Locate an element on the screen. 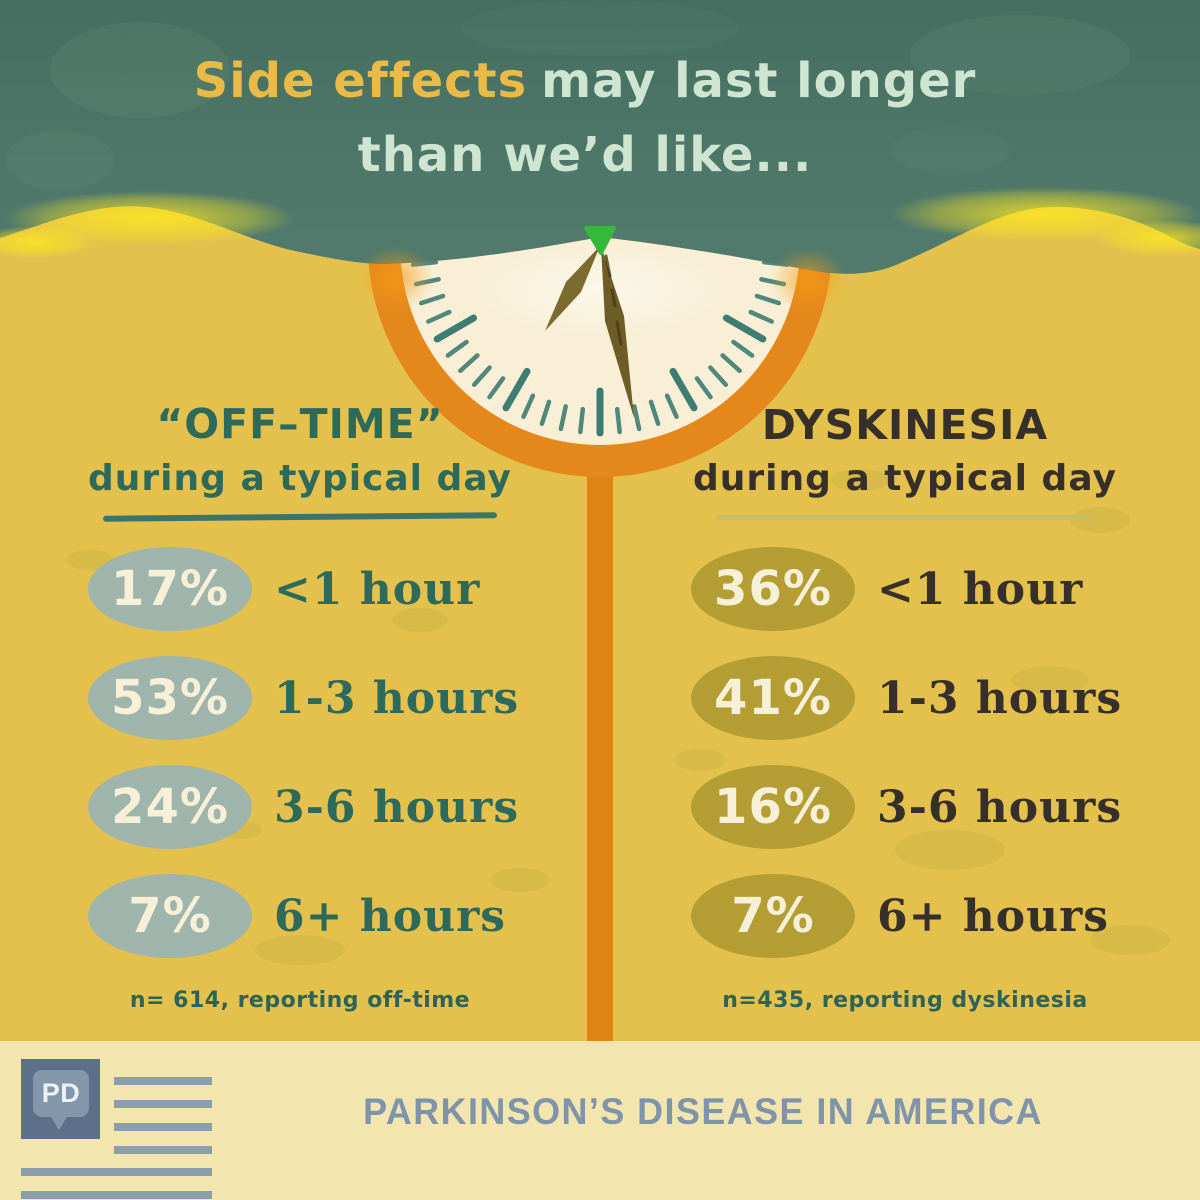  title-line-1: Side effects may last longer is located at coordinates (585, 81).